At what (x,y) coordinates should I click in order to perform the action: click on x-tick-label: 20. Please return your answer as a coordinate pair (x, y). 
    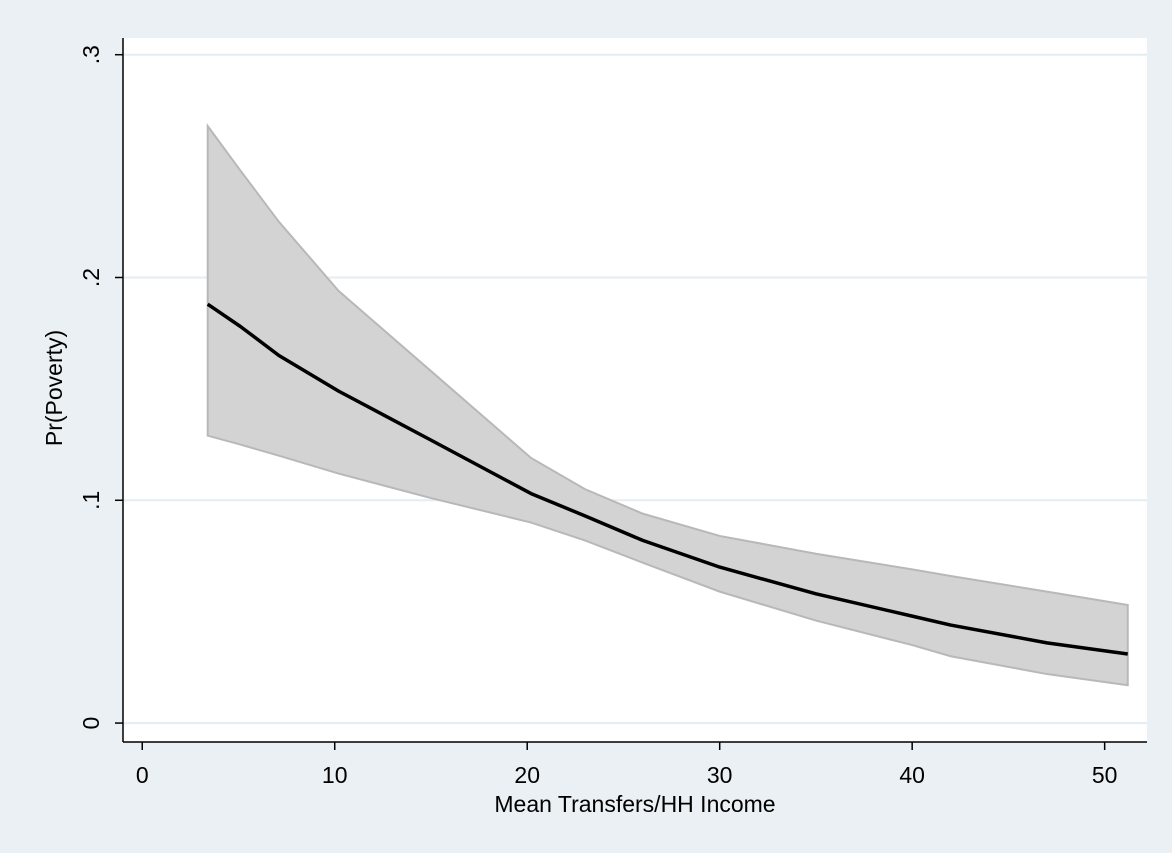
    Looking at the image, I should click on (527, 775).